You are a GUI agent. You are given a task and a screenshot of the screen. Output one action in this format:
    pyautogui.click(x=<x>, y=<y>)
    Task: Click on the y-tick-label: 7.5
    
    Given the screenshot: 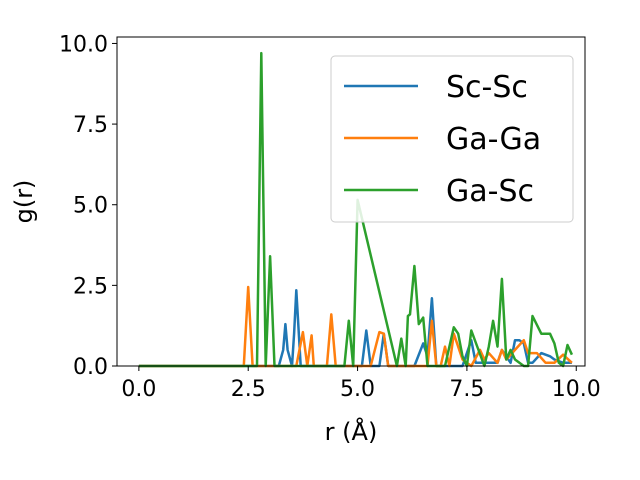 What is the action you would take?
    pyautogui.click(x=90, y=125)
    